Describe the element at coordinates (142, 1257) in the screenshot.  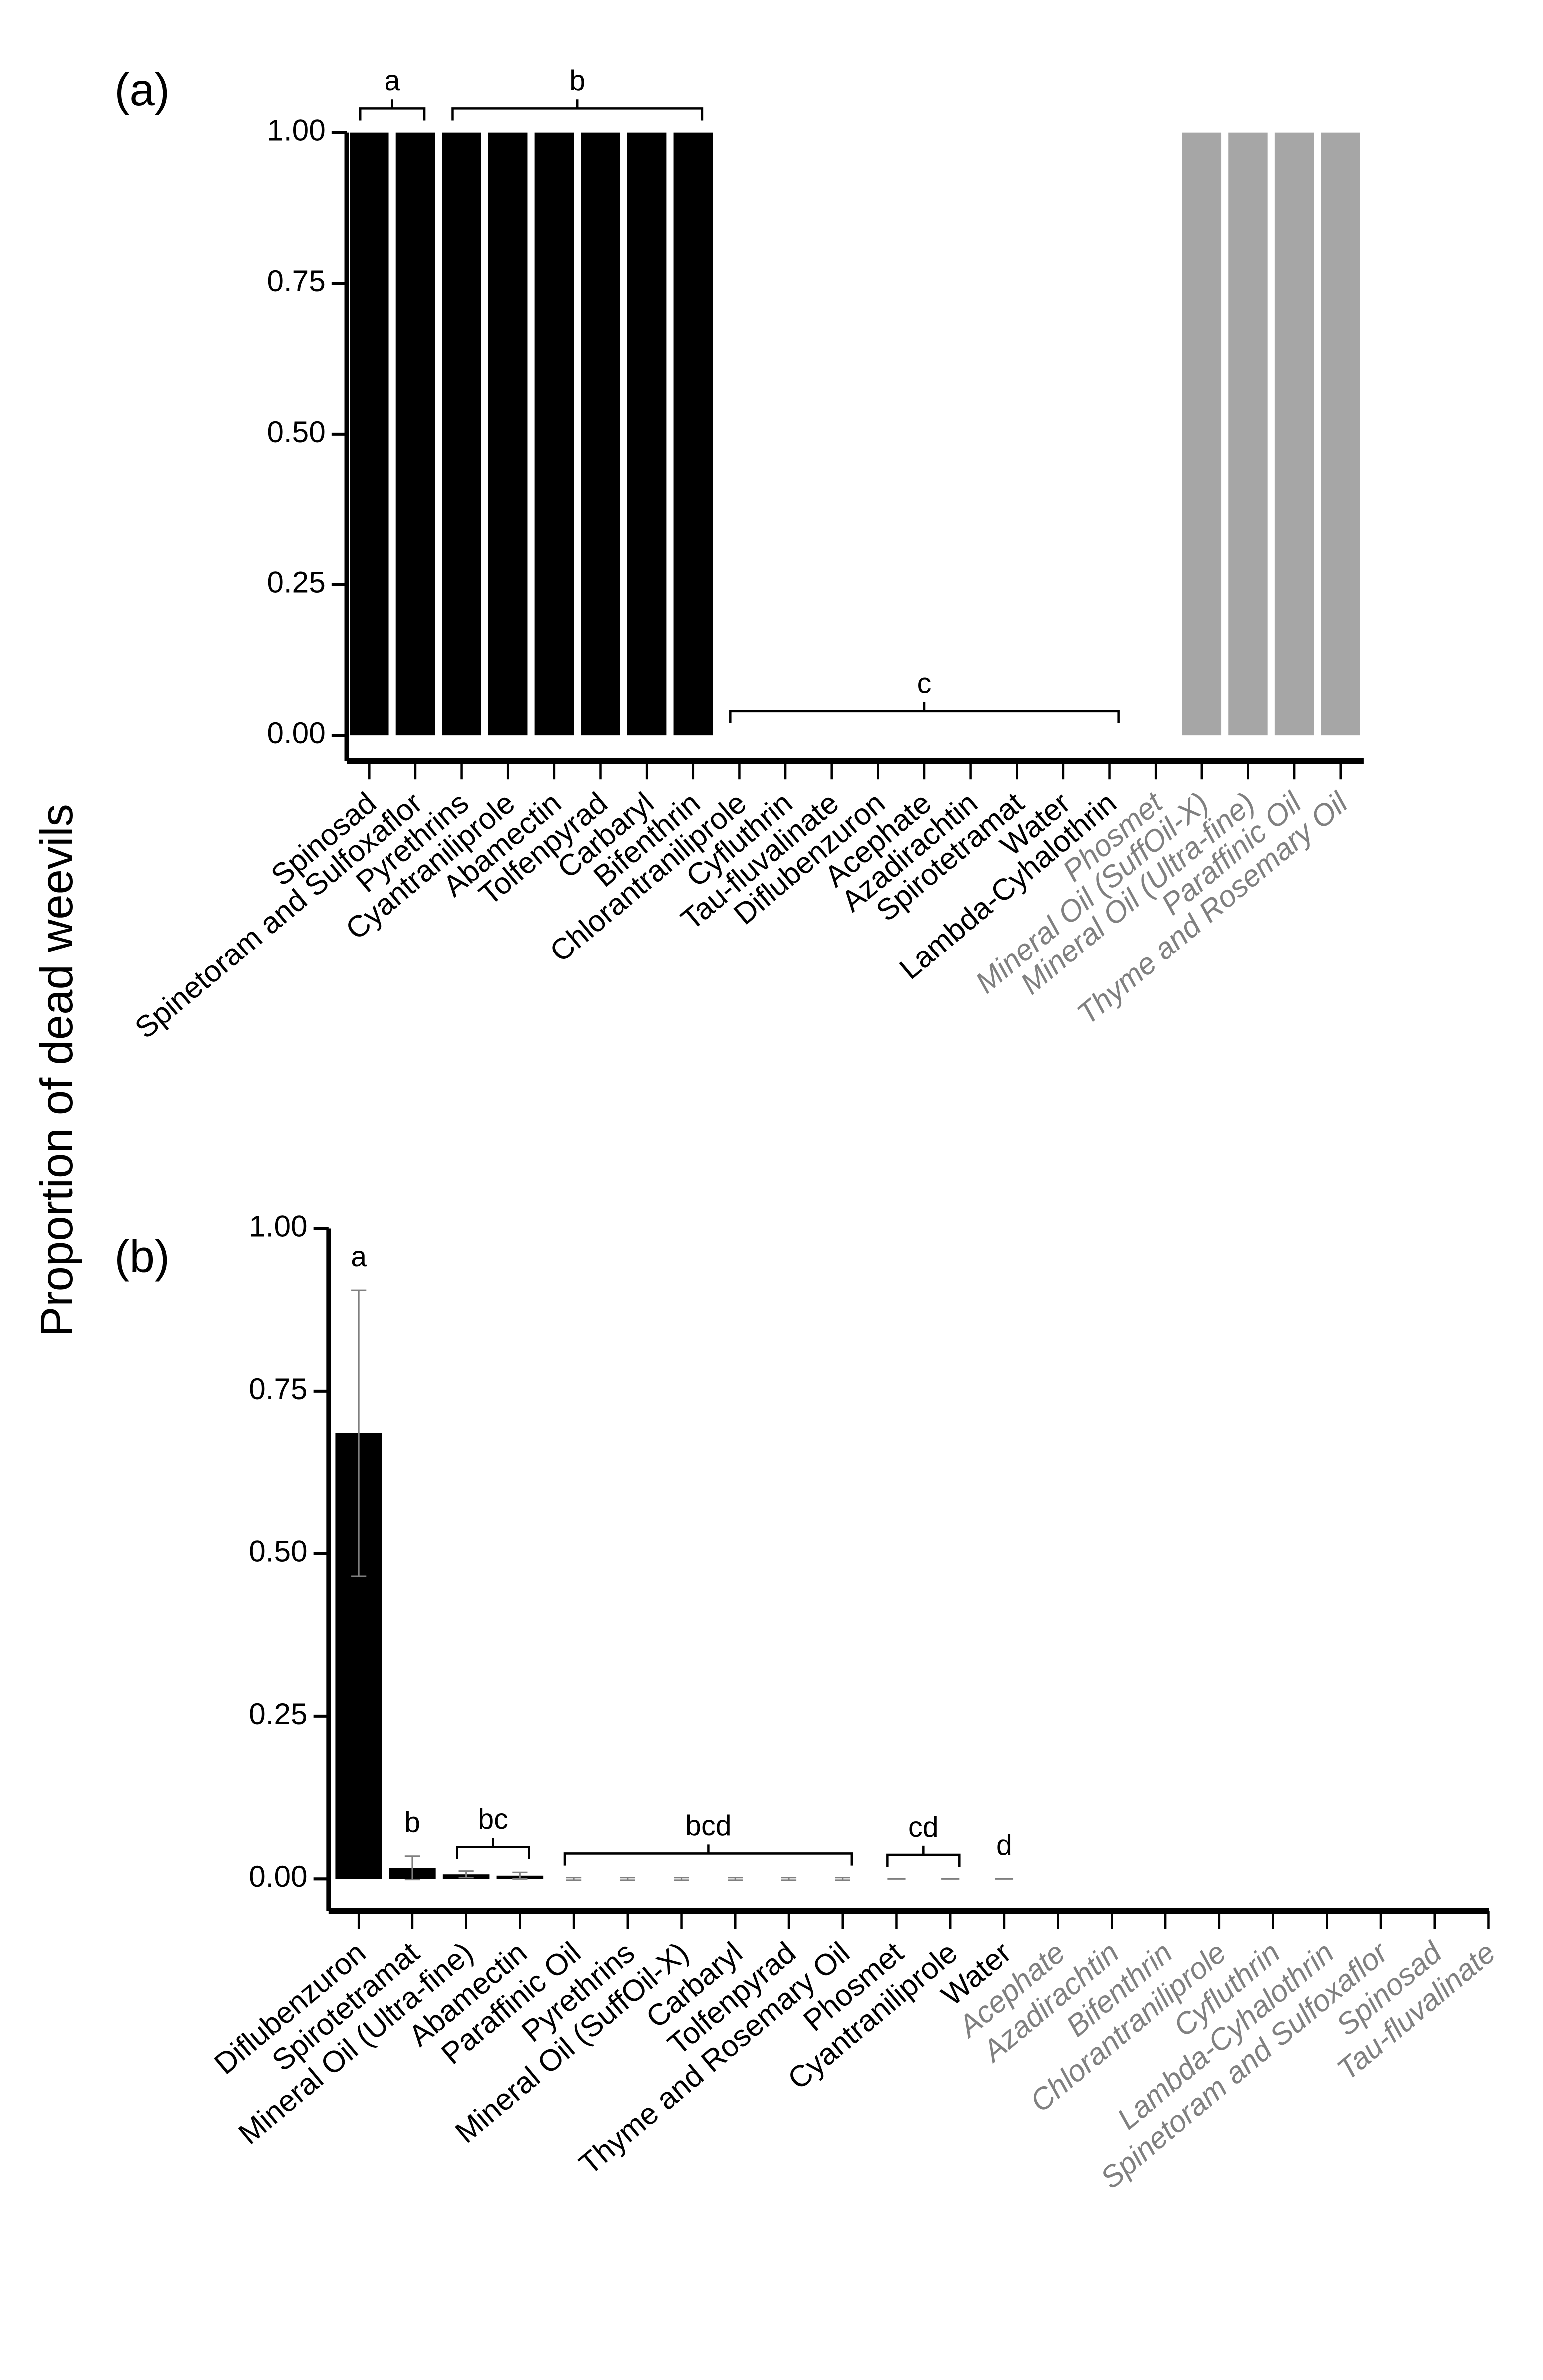
I see `panel-label: (b)` at that location.